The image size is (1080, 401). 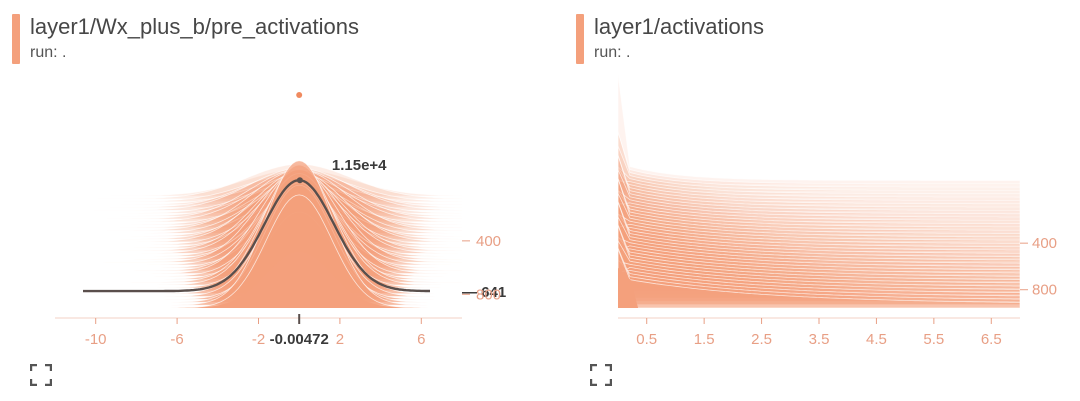 I want to click on x-tick-label: 6.5, so click(x=991, y=339).